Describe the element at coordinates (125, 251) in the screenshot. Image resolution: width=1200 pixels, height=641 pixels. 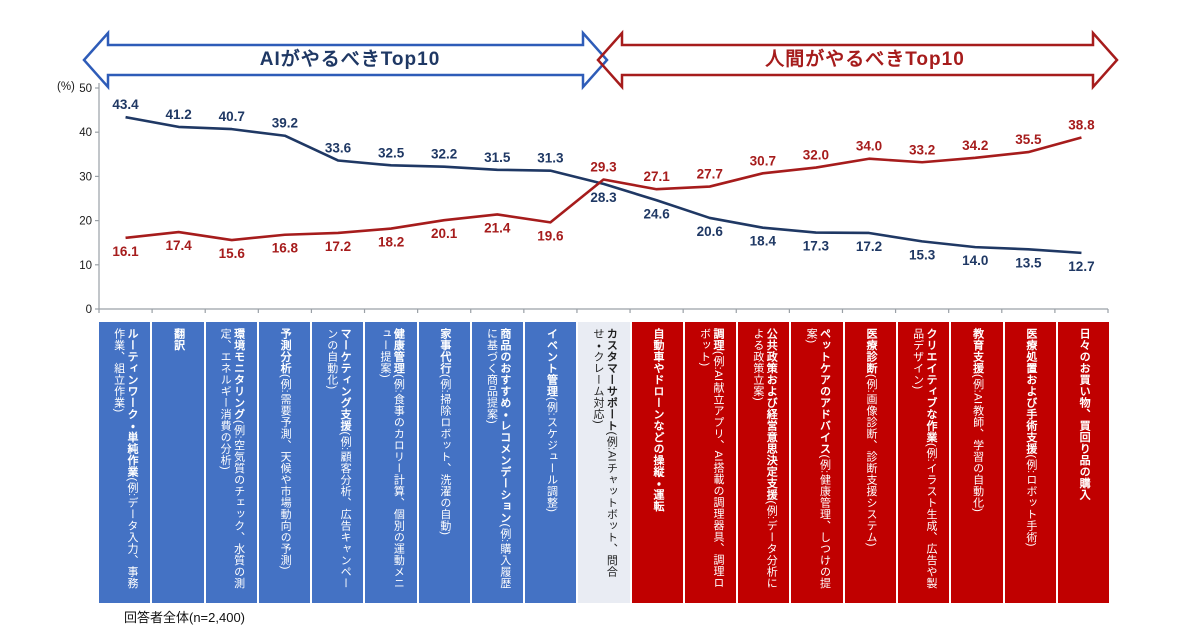
I see `data-point-label: 16.1` at that location.